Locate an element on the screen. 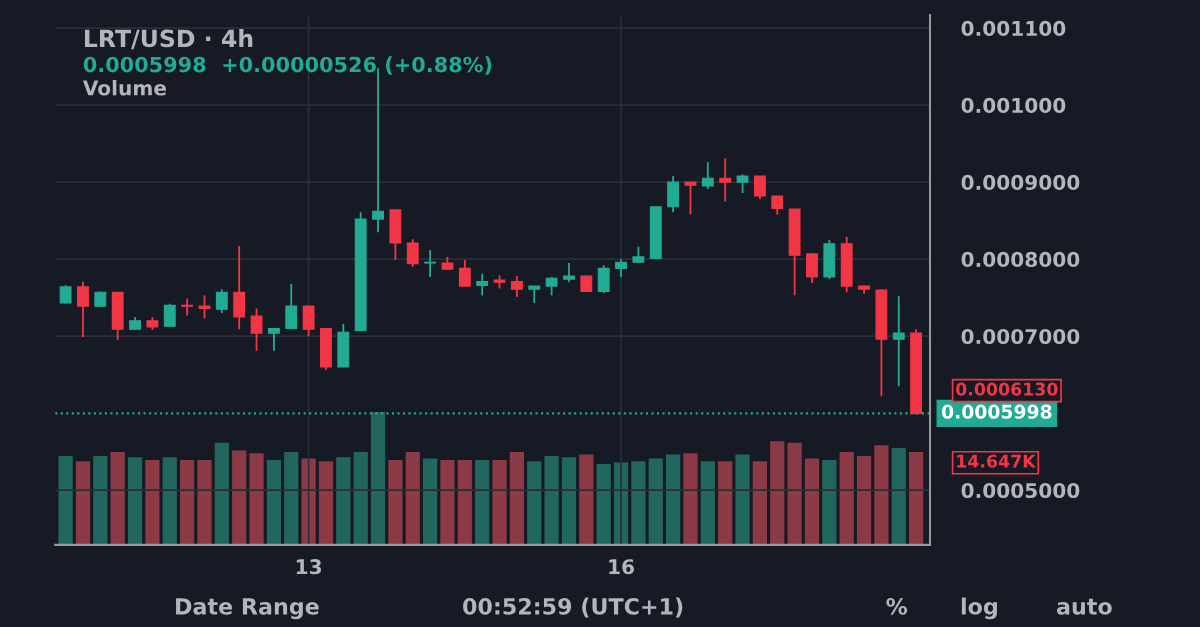 This screenshot has width=1200, height=627. y-tick-label: 0.001000 is located at coordinates (1013, 105).